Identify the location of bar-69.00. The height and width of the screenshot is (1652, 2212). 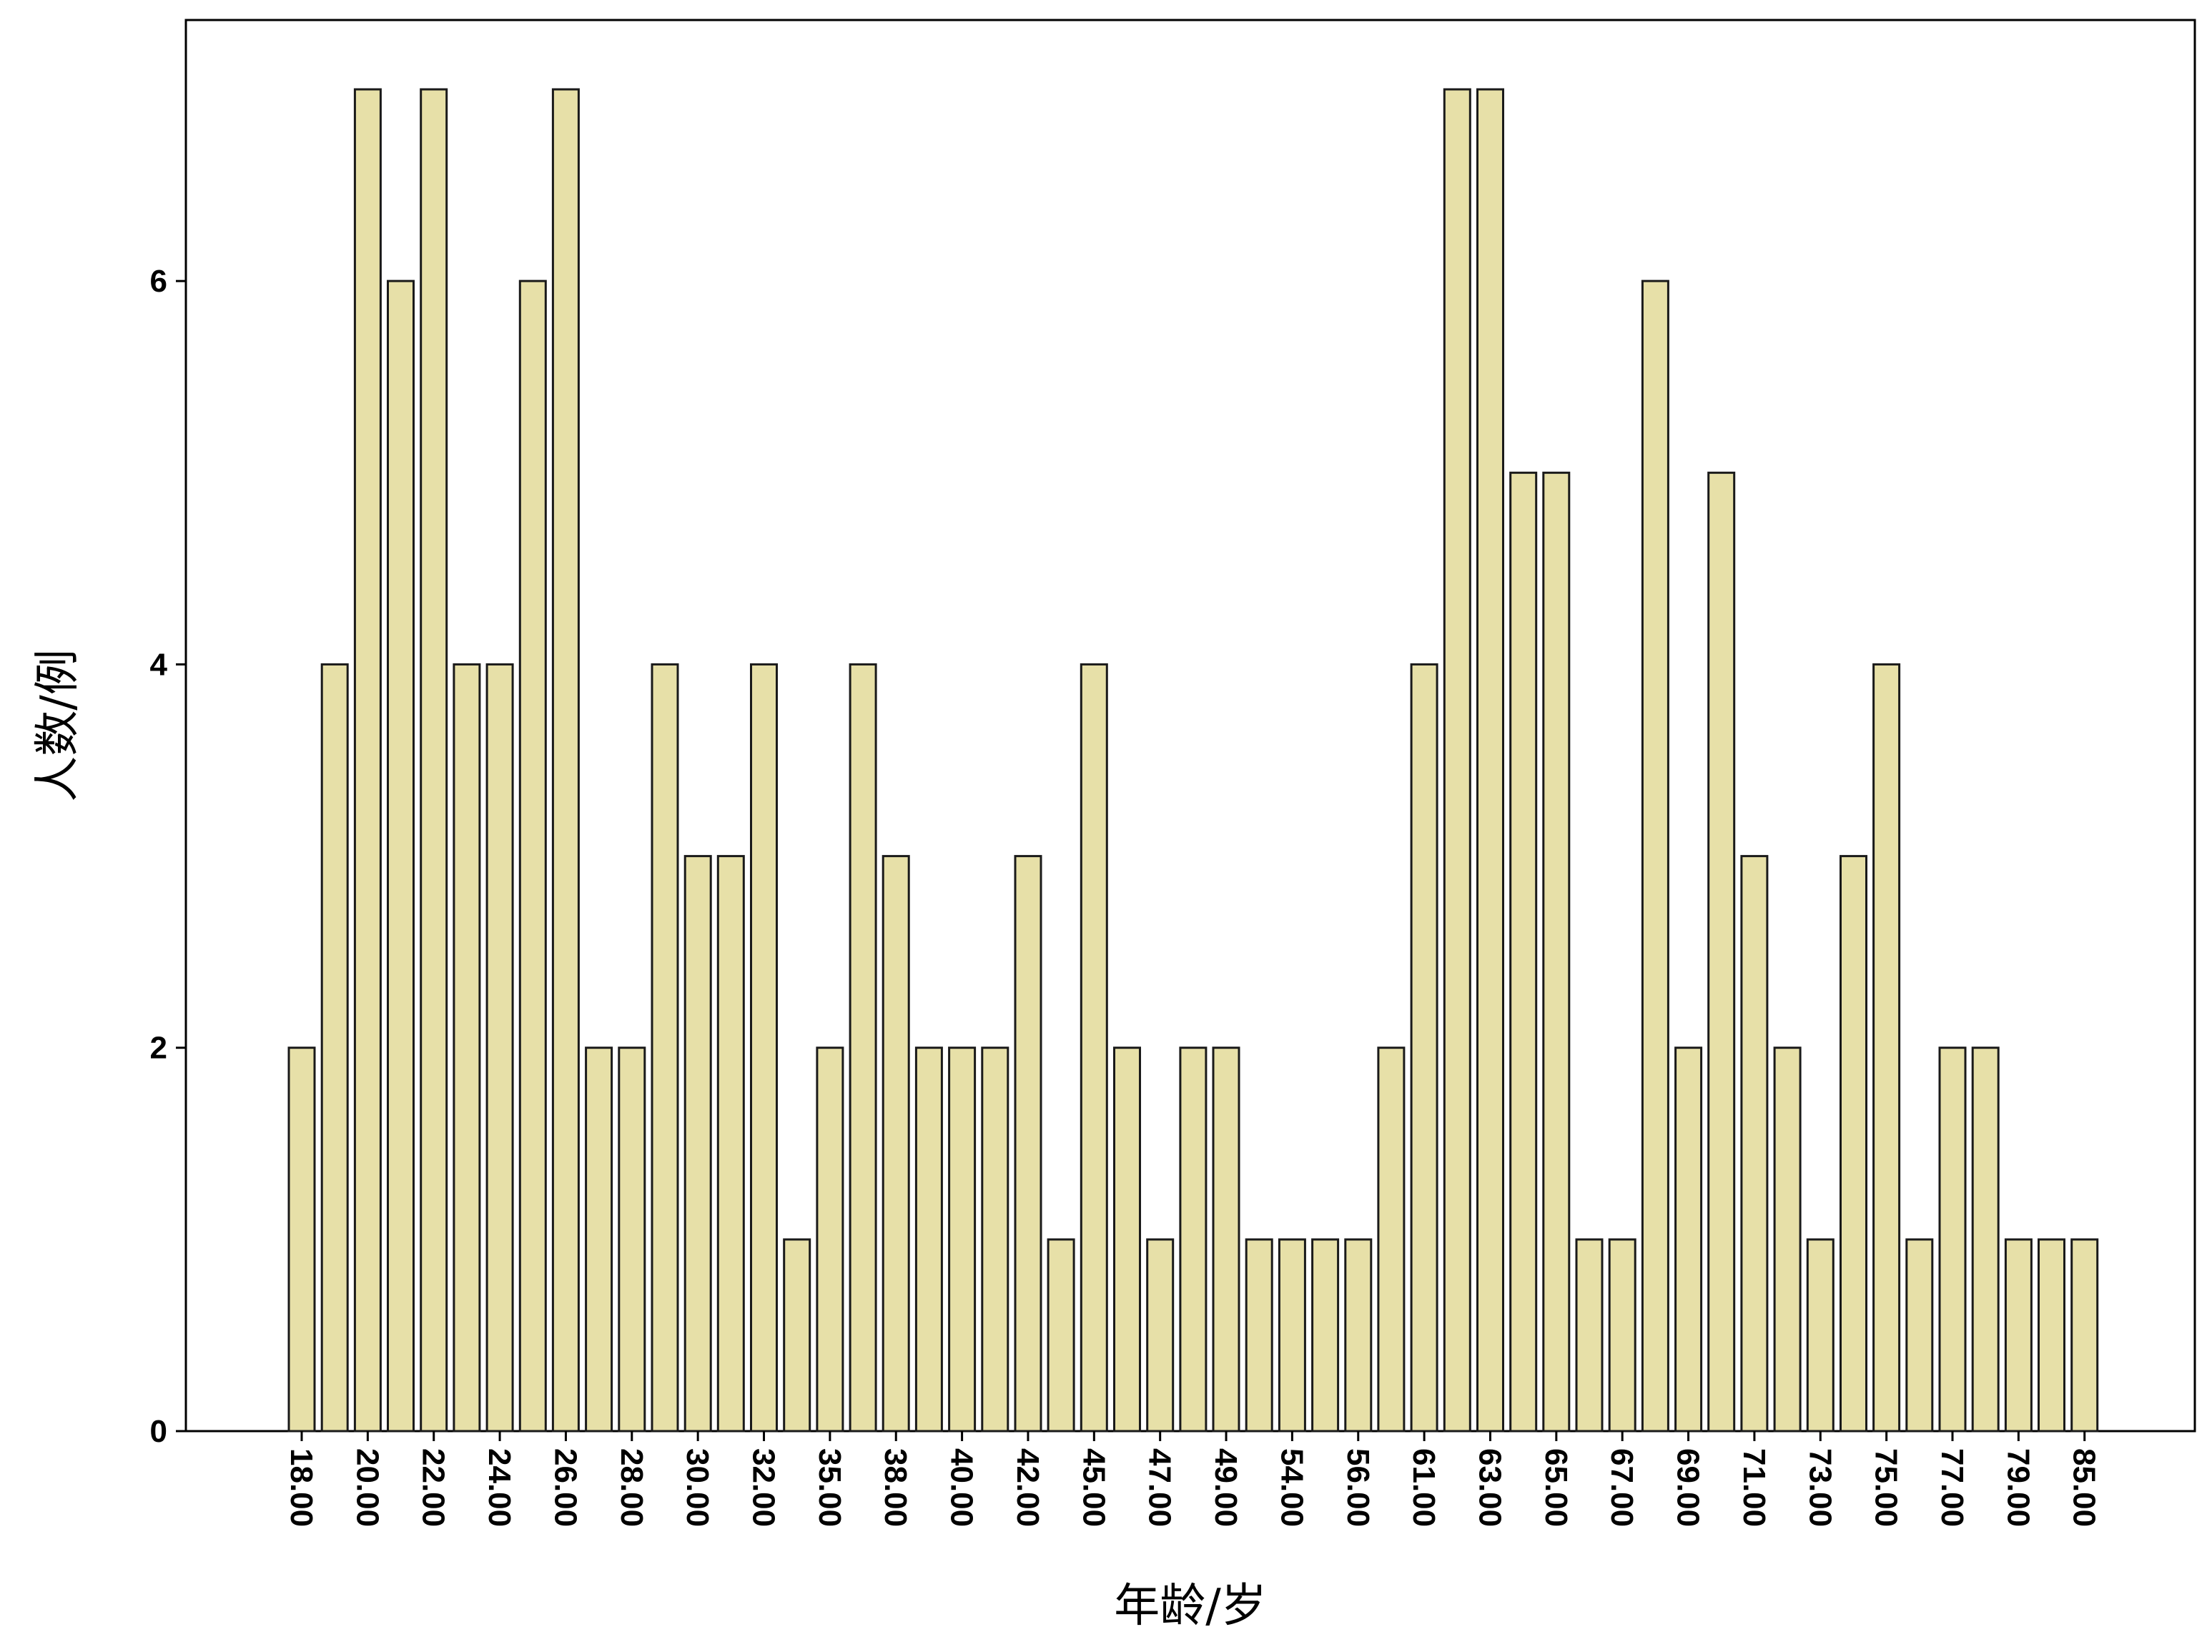
(1688, 1240).